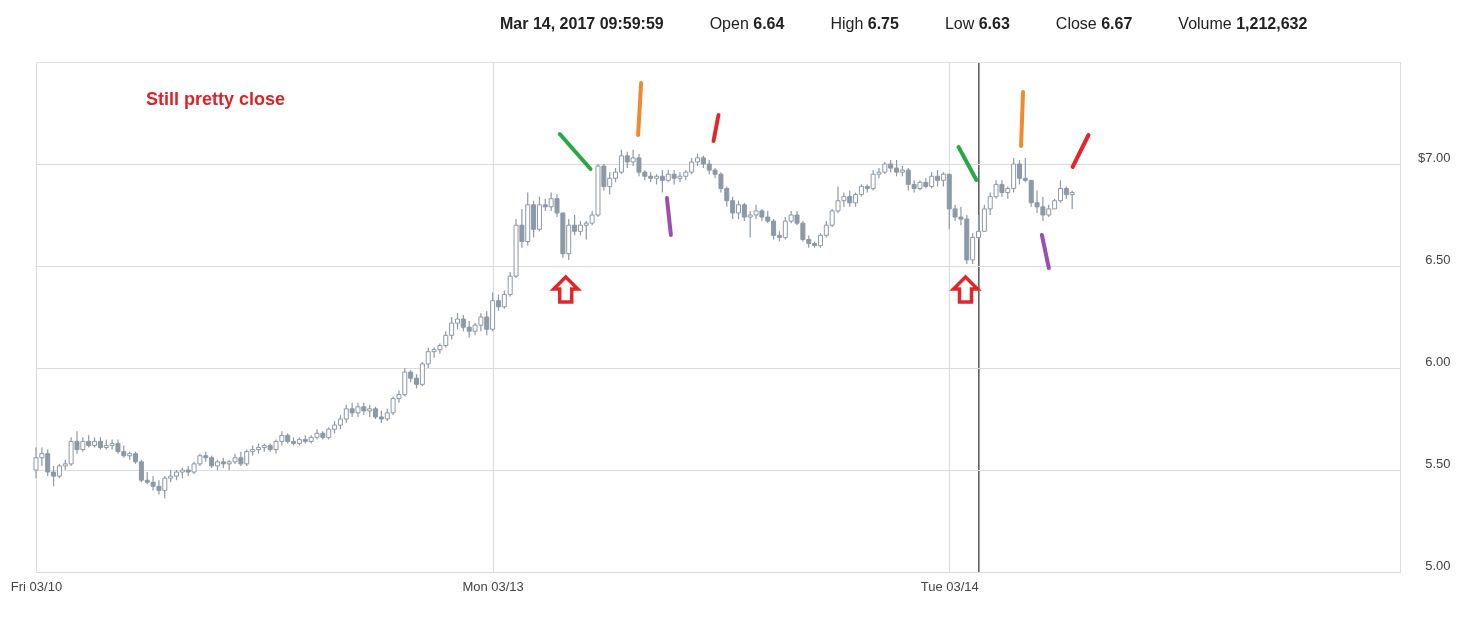 The height and width of the screenshot is (617, 1472). Describe the element at coordinates (1438, 565) in the screenshot. I see `y-tick-label: 5.00` at that location.